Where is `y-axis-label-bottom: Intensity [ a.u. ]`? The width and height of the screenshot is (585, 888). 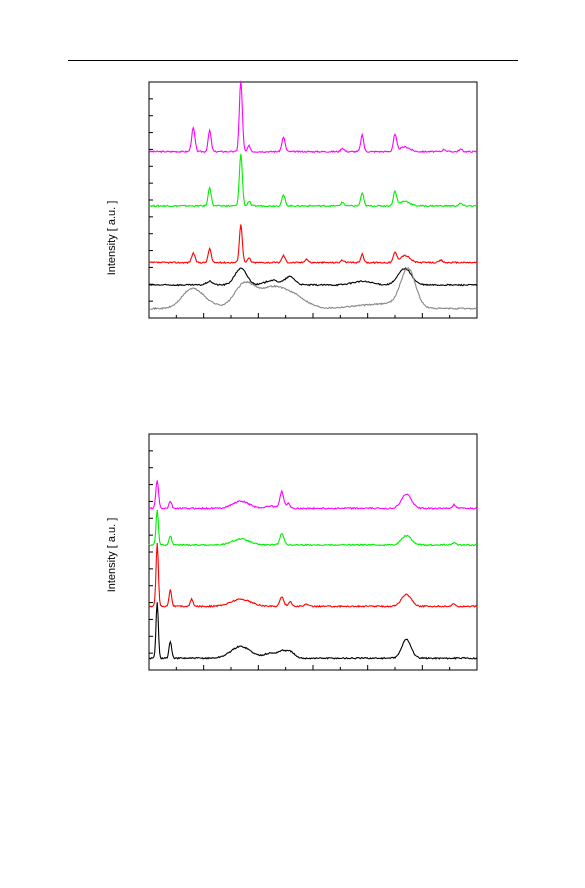 y-axis-label-bottom: Intensity [ a.u. ] is located at coordinates (112, 555).